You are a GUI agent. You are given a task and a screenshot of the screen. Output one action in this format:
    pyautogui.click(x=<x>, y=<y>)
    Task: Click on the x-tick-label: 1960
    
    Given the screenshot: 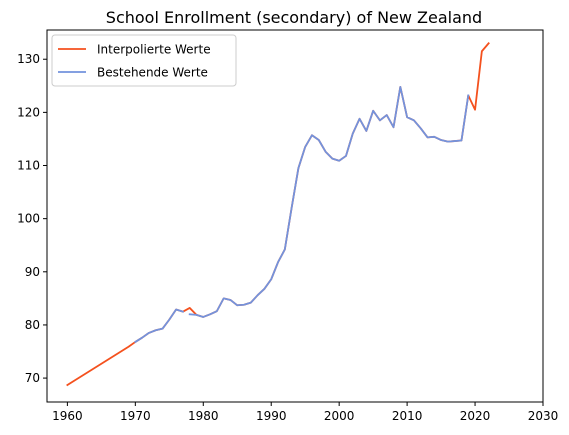 What is the action you would take?
    pyautogui.click(x=67, y=416)
    